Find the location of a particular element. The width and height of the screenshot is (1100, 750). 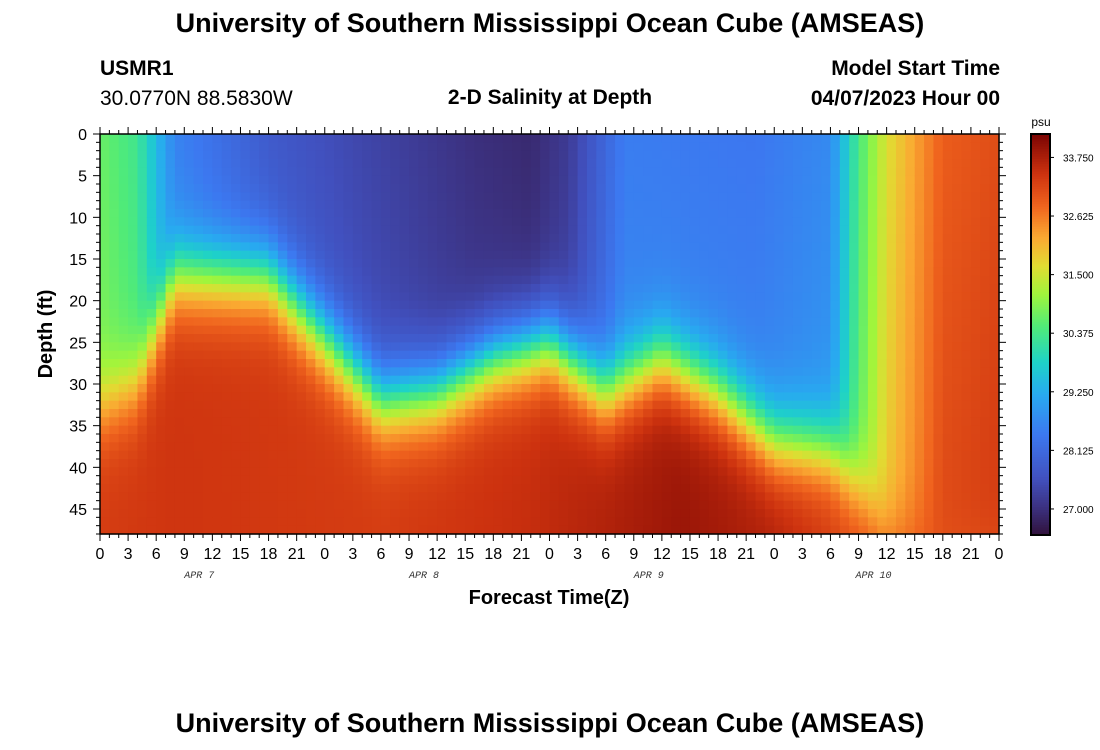

plot-title: 2-D Salinity at Depth is located at coordinates (550, 97).